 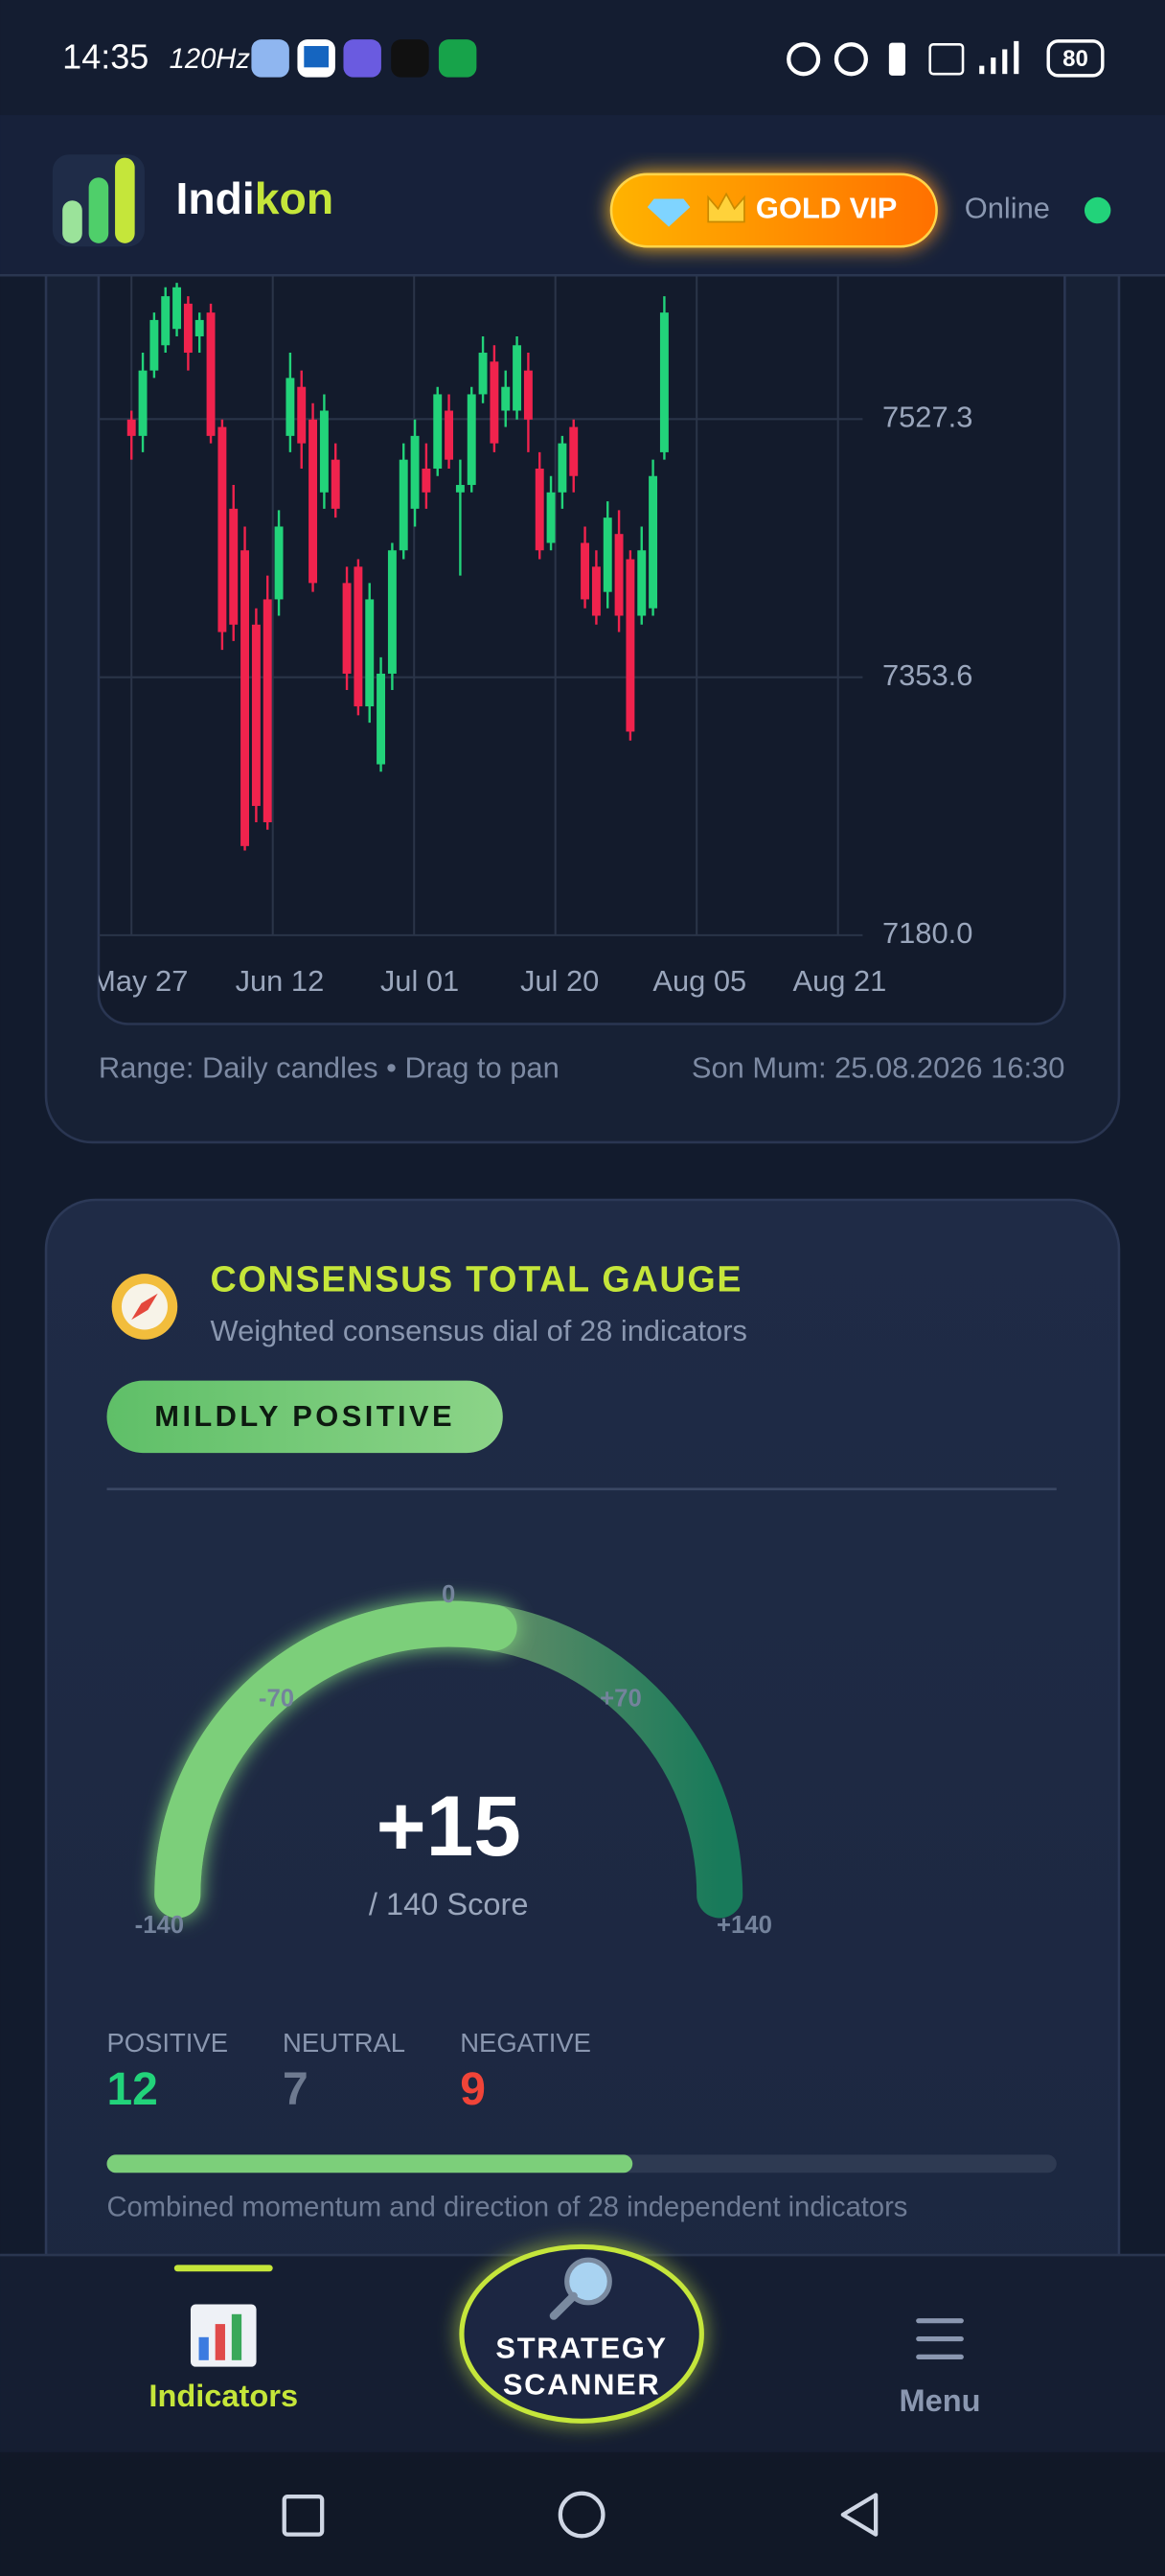 I want to click on system-nav, so click(x=582, y=2513).